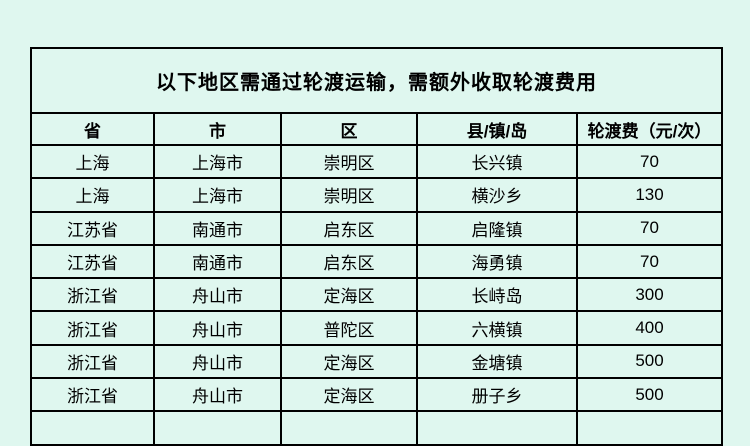 The image size is (750, 446). Describe the element at coordinates (217, 129) in the screenshot. I see `col-header-city: 市` at that location.